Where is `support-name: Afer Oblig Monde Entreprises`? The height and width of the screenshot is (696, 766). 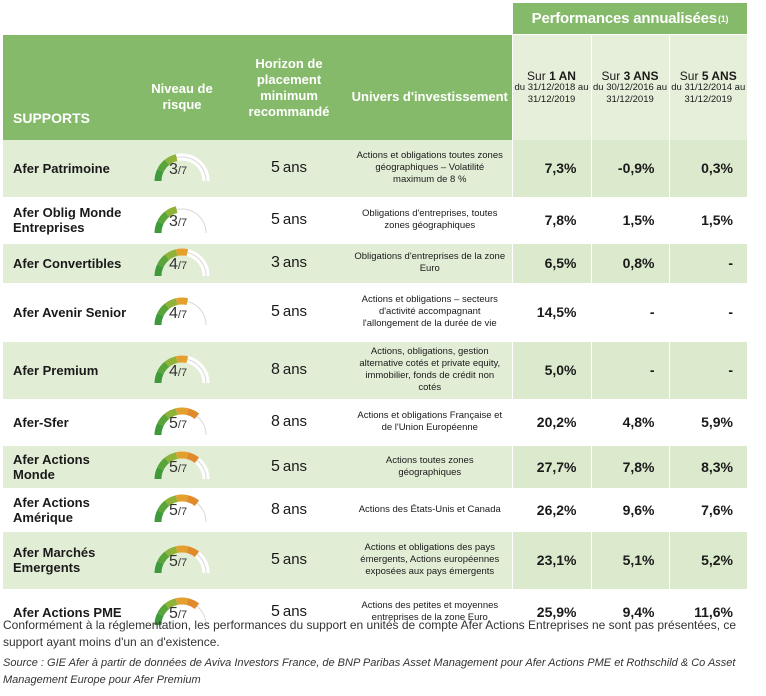
support-name: Afer Oblig Monde Entreprises is located at coordinates (68, 220).